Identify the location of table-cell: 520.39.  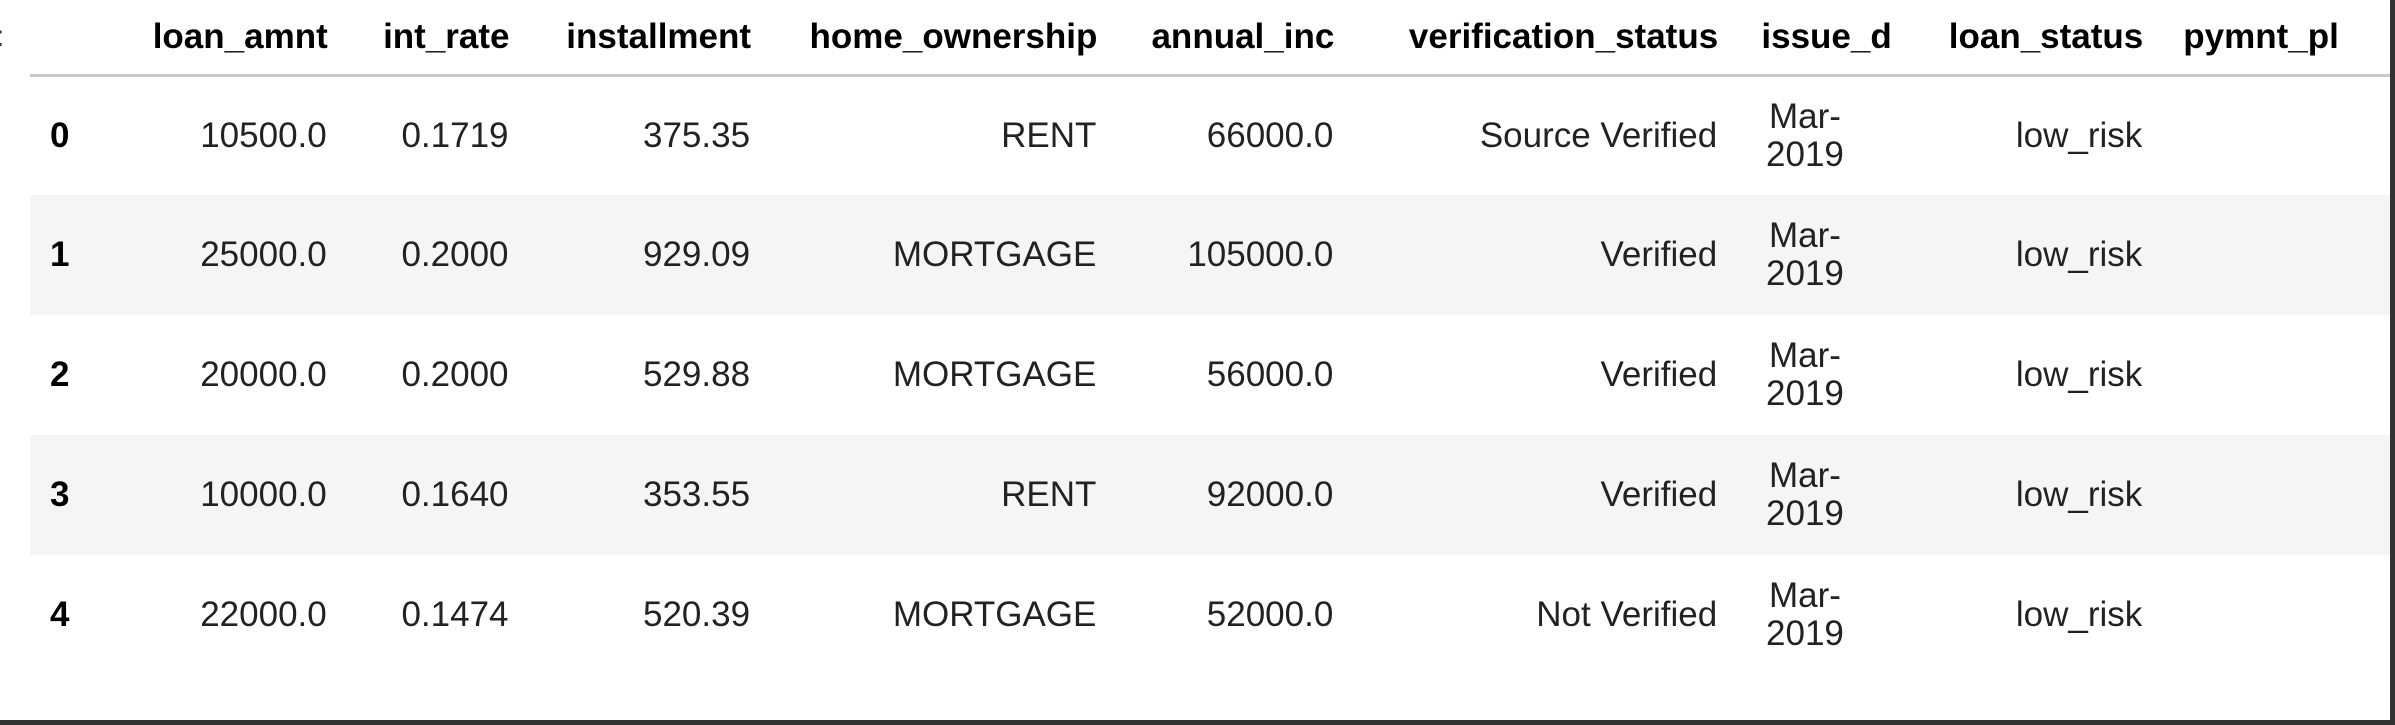
(697, 614).